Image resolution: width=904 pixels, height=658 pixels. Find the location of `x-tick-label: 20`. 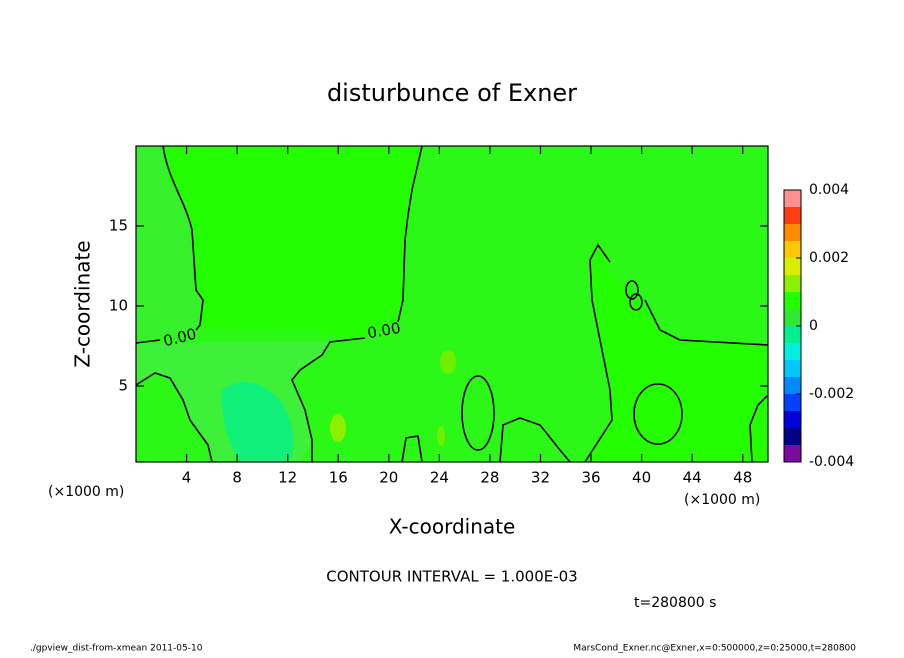

x-tick-label: 20 is located at coordinates (388, 478).